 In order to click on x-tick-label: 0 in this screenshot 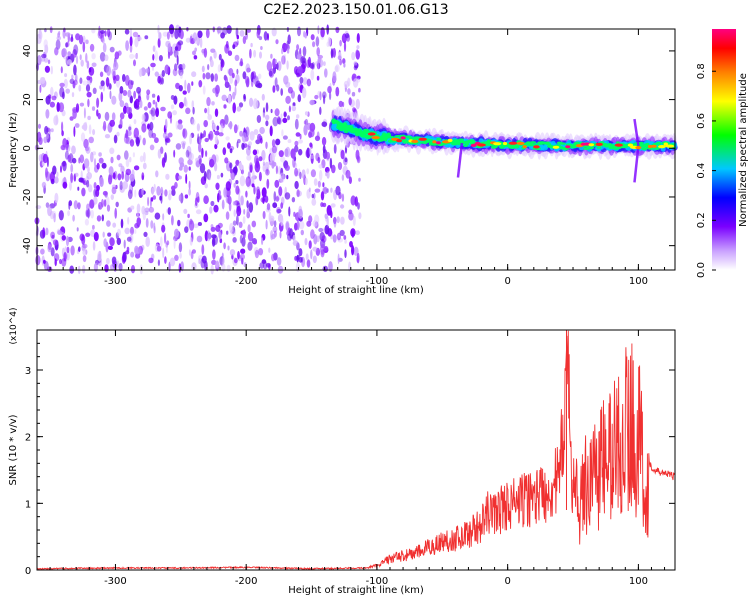, I will do `click(507, 581)`.